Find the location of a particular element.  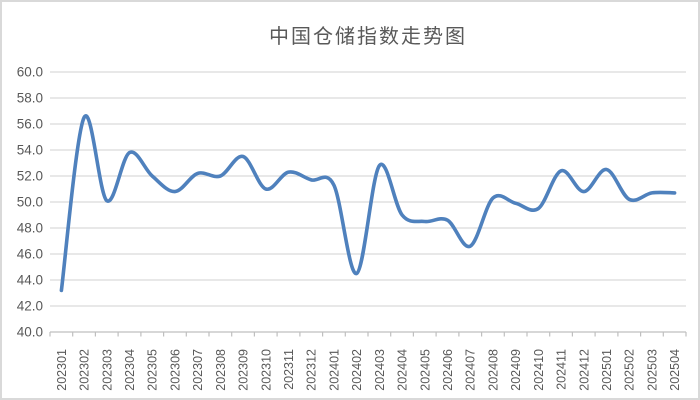

y-tick-label: 50.0 is located at coordinates (30, 202).